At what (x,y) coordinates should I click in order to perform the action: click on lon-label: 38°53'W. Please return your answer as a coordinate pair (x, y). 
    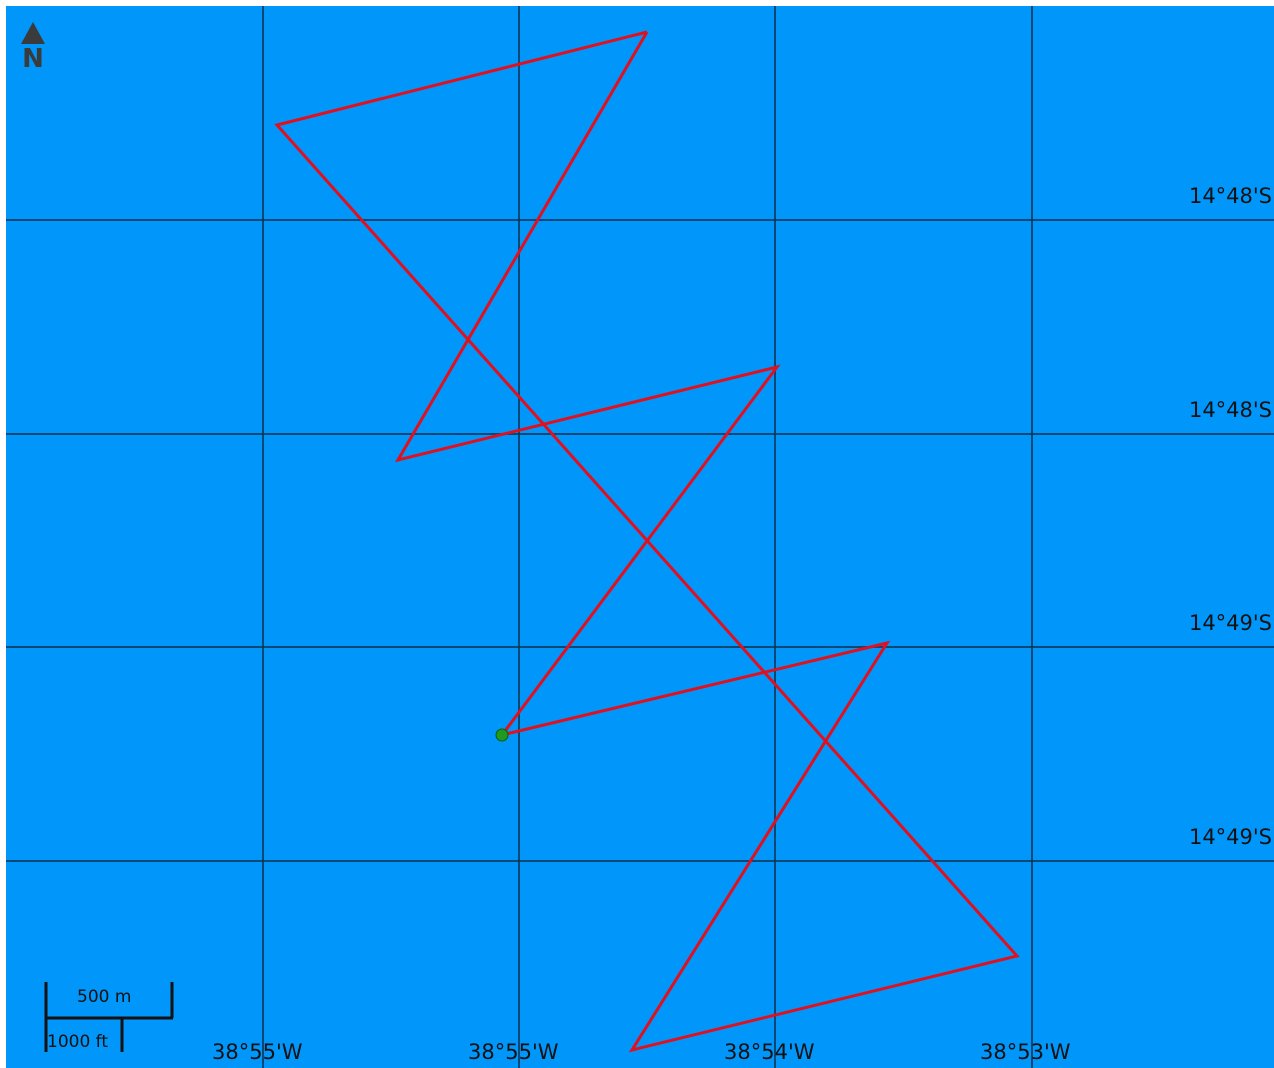
    Looking at the image, I should click on (1025, 1052).